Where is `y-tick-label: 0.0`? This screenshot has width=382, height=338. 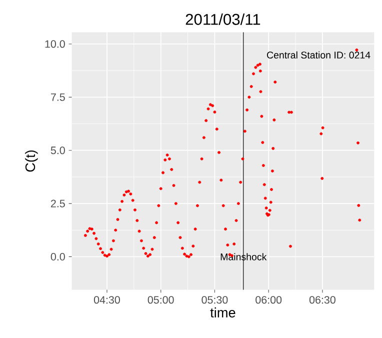
y-tick-label: 0.0 is located at coordinates (57, 257).